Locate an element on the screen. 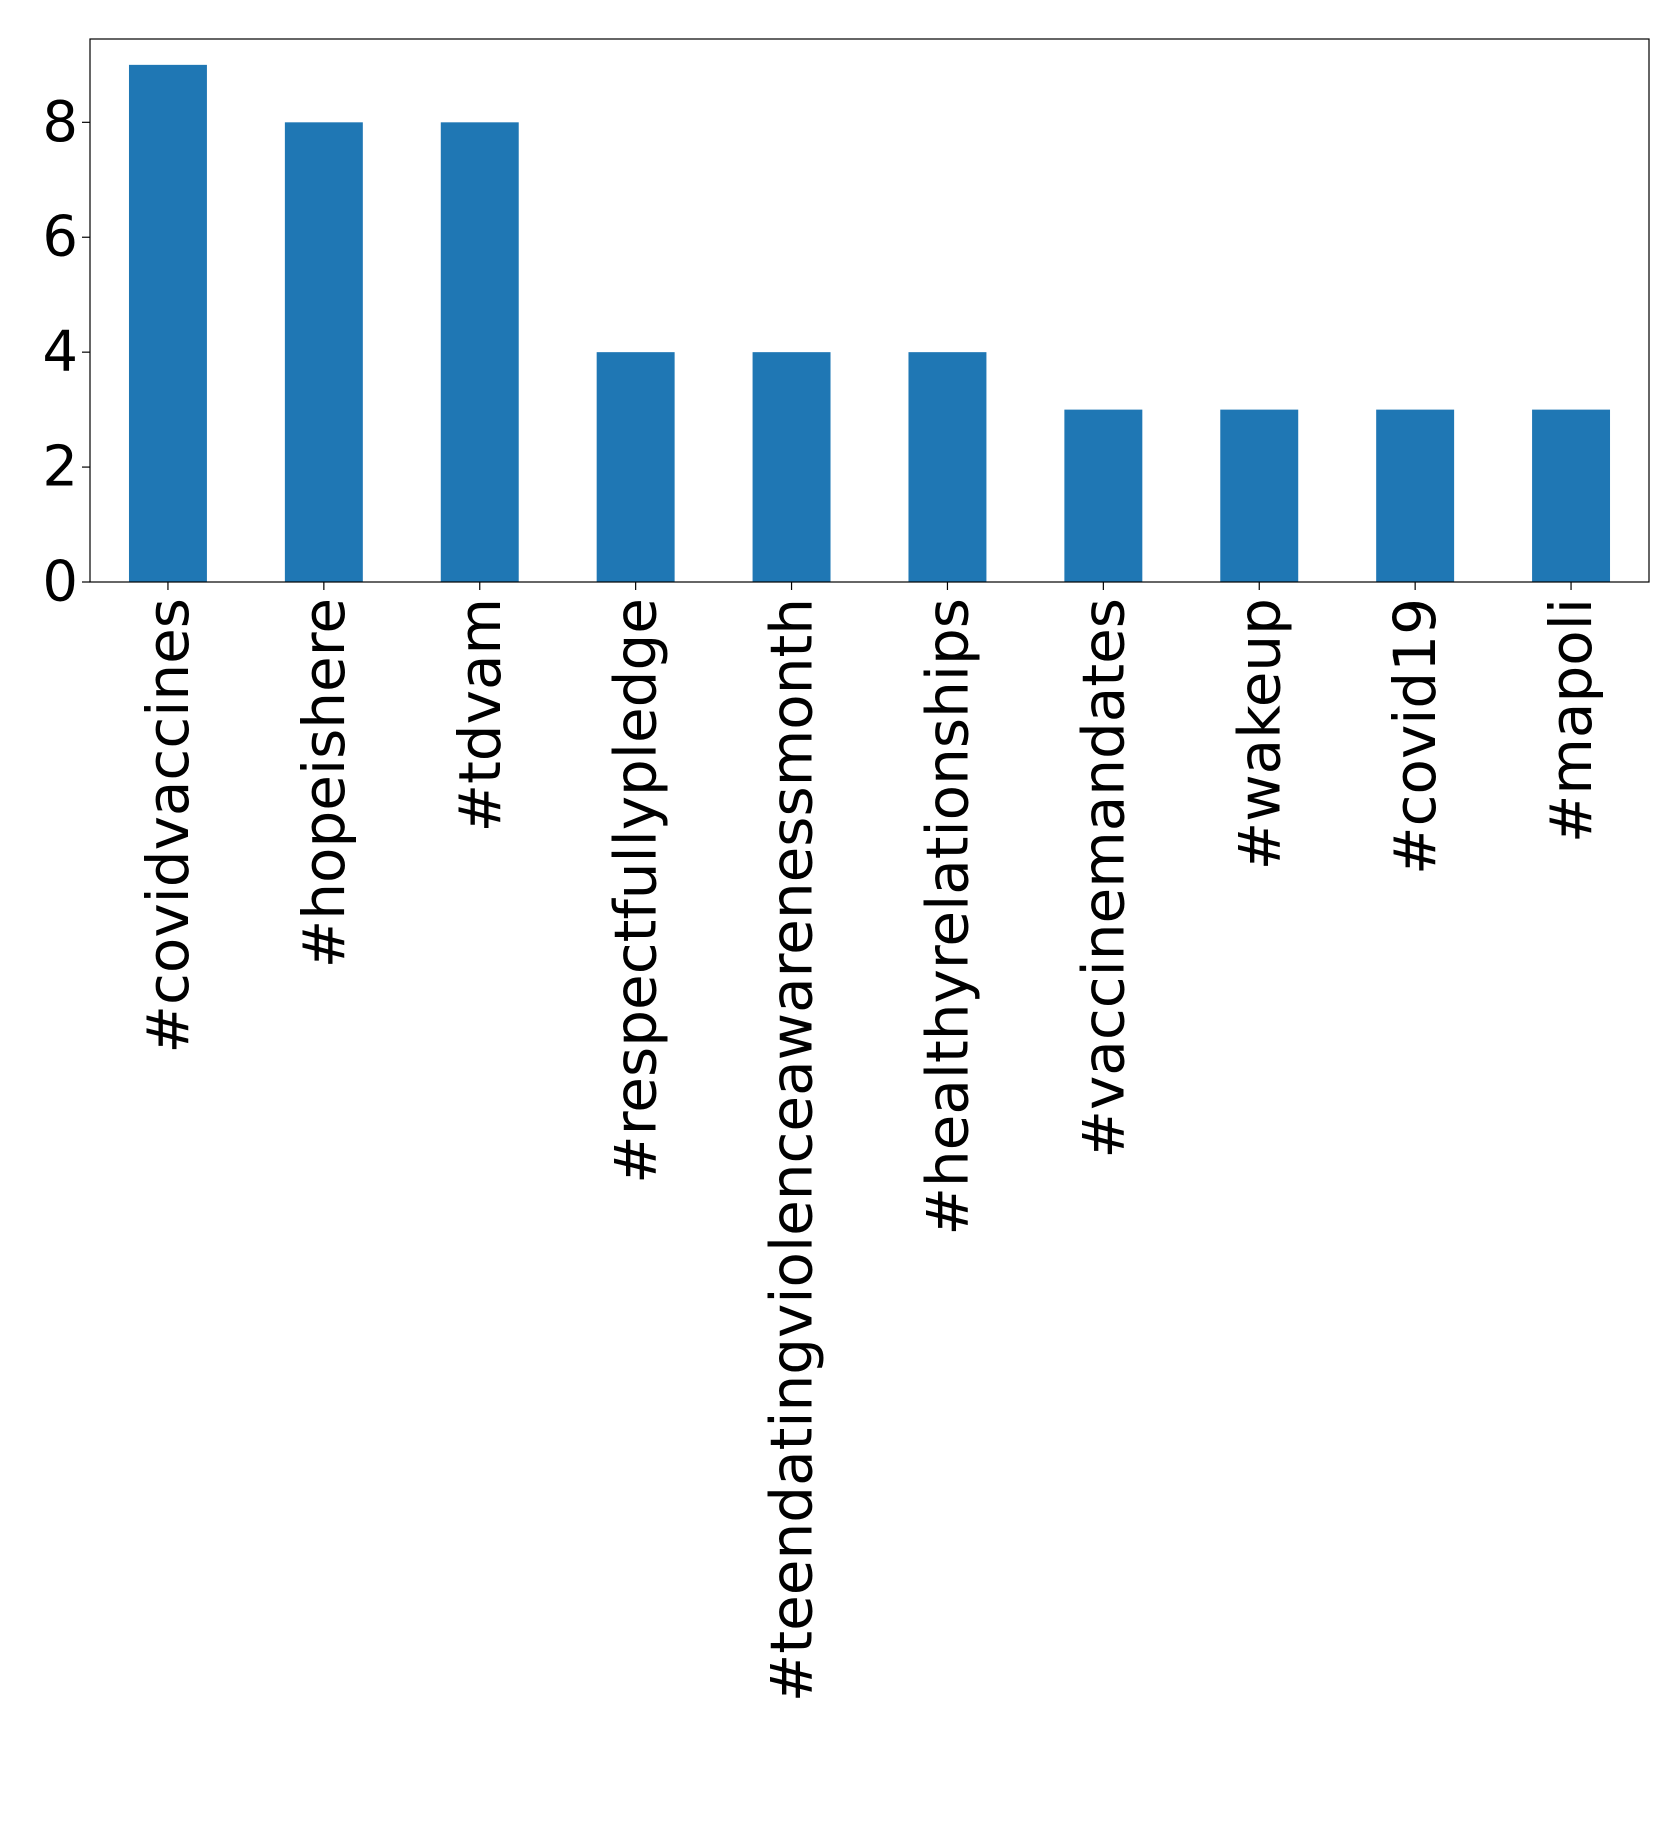 This screenshot has height=1822, width=1679. x-tick-label: #teendatingviolenceawarenessmonth is located at coordinates (792, 1150).